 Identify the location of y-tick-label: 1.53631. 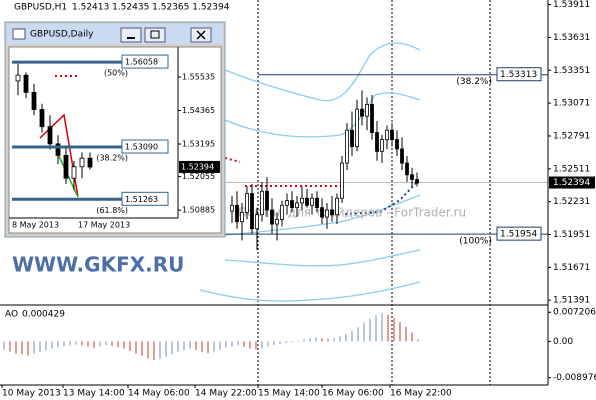
(571, 38).